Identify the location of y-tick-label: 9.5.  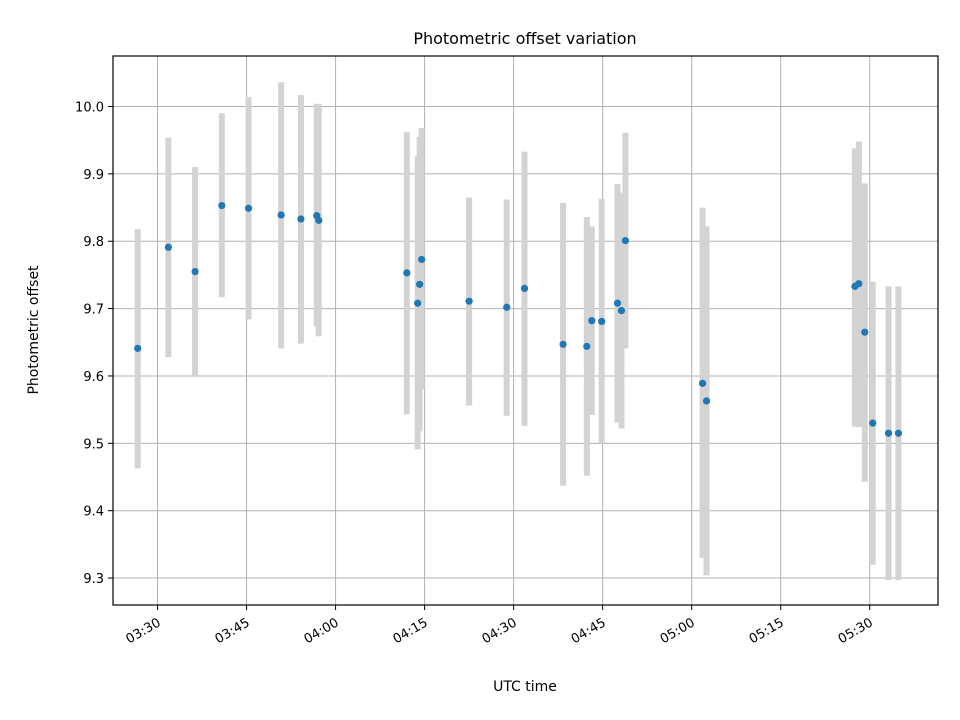
(93, 444).